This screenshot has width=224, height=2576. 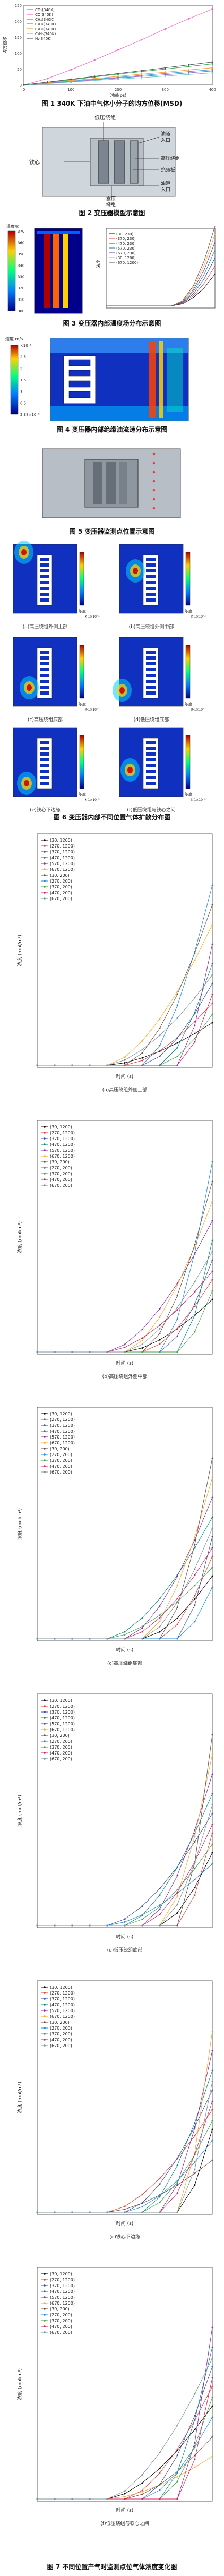 What do you see at coordinates (56, 770) in the screenshot?
I see `diffusion-panel: 浓度K-1×10⁻³ (e)铁心下边缘` at bounding box center [56, 770].